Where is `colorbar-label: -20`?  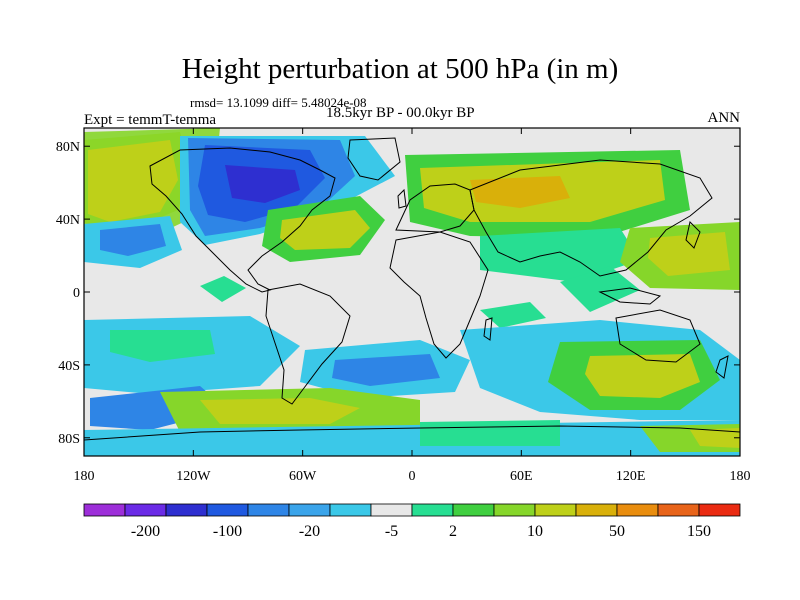 colorbar-label: -20 is located at coordinates (309, 531).